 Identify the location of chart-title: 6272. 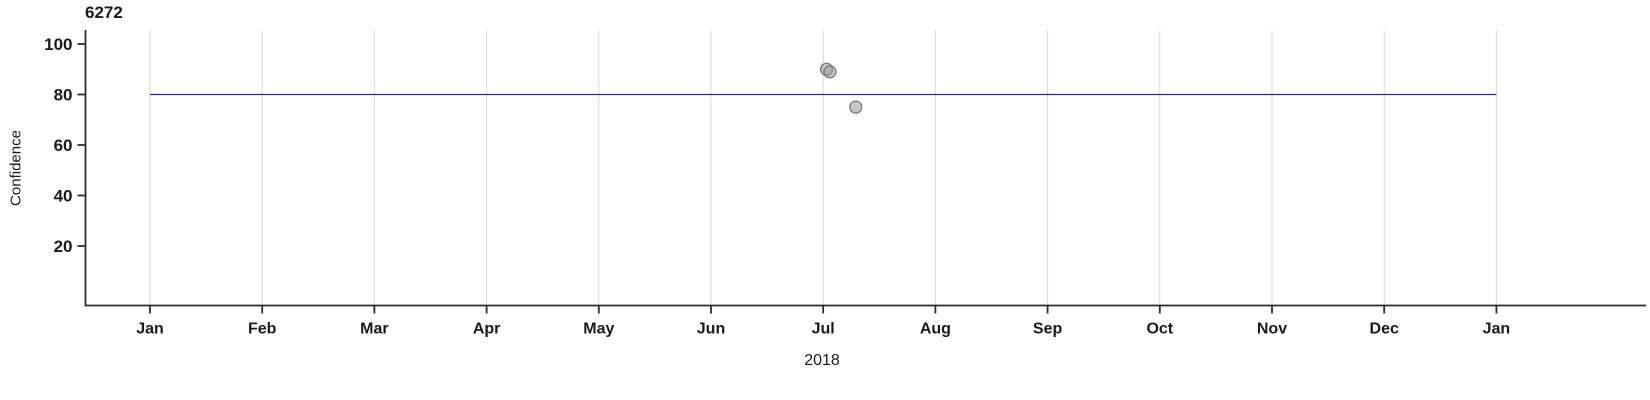
(104, 12).